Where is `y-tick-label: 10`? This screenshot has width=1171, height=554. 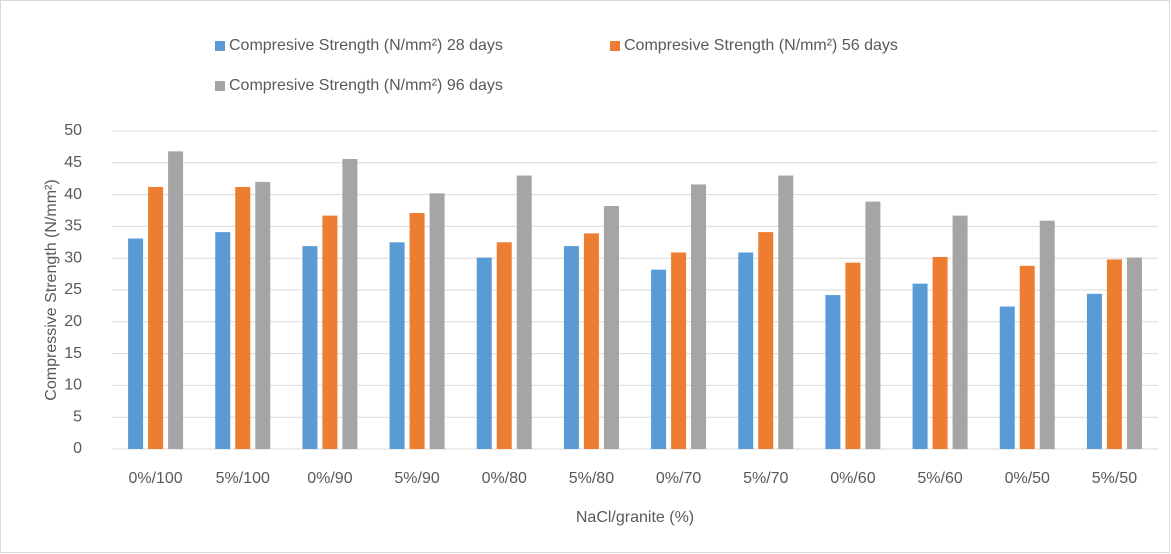
y-tick-label: 10 is located at coordinates (73, 385).